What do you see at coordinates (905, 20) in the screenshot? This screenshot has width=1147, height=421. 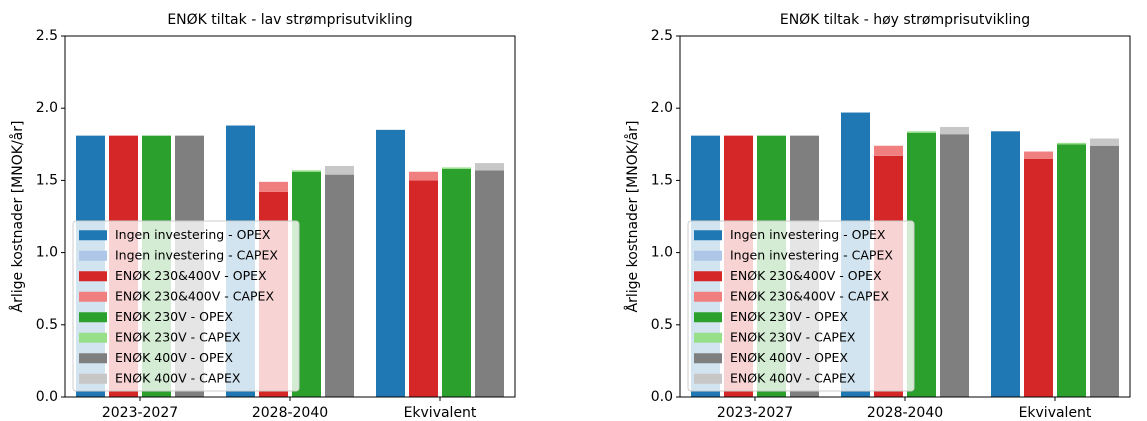 I see `chart-title: ENØK tiltak - høy strømprisutvikling` at bounding box center [905, 20].